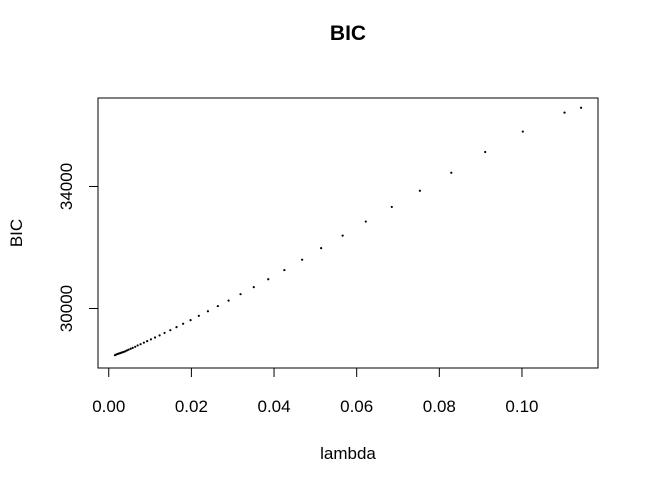  Describe the element at coordinates (521, 406) in the screenshot. I see `x-tick-label: 0.10` at that location.